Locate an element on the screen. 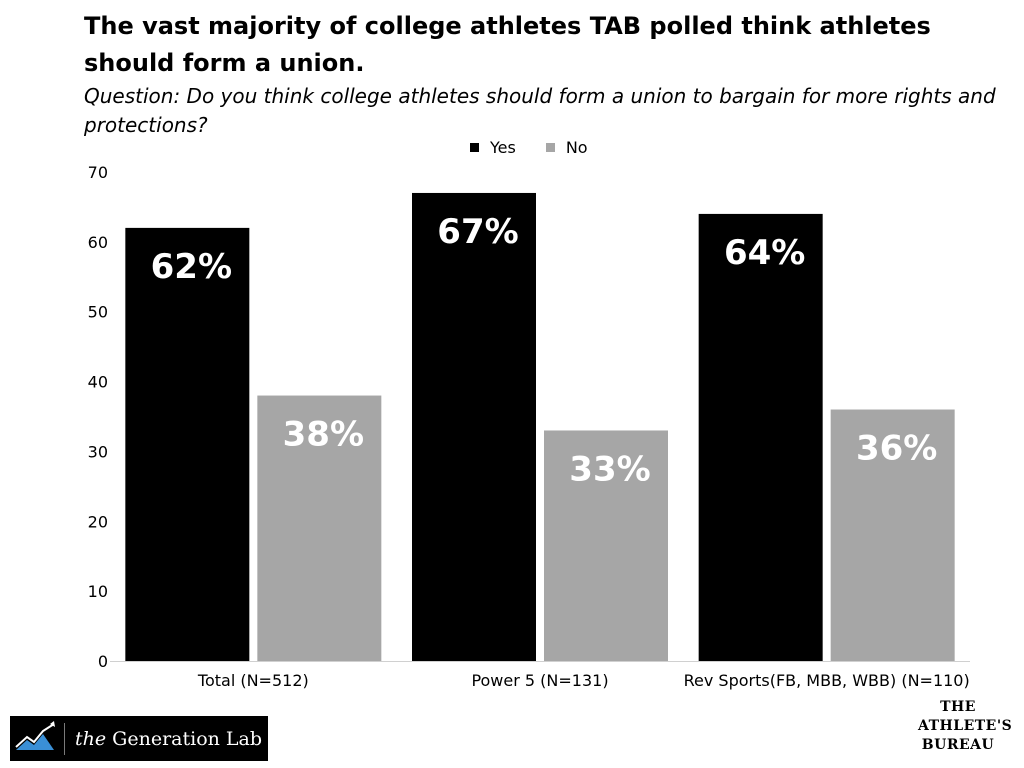  generation-lab-wordmark: the Generation Lab is located at coordinates (168, 739).